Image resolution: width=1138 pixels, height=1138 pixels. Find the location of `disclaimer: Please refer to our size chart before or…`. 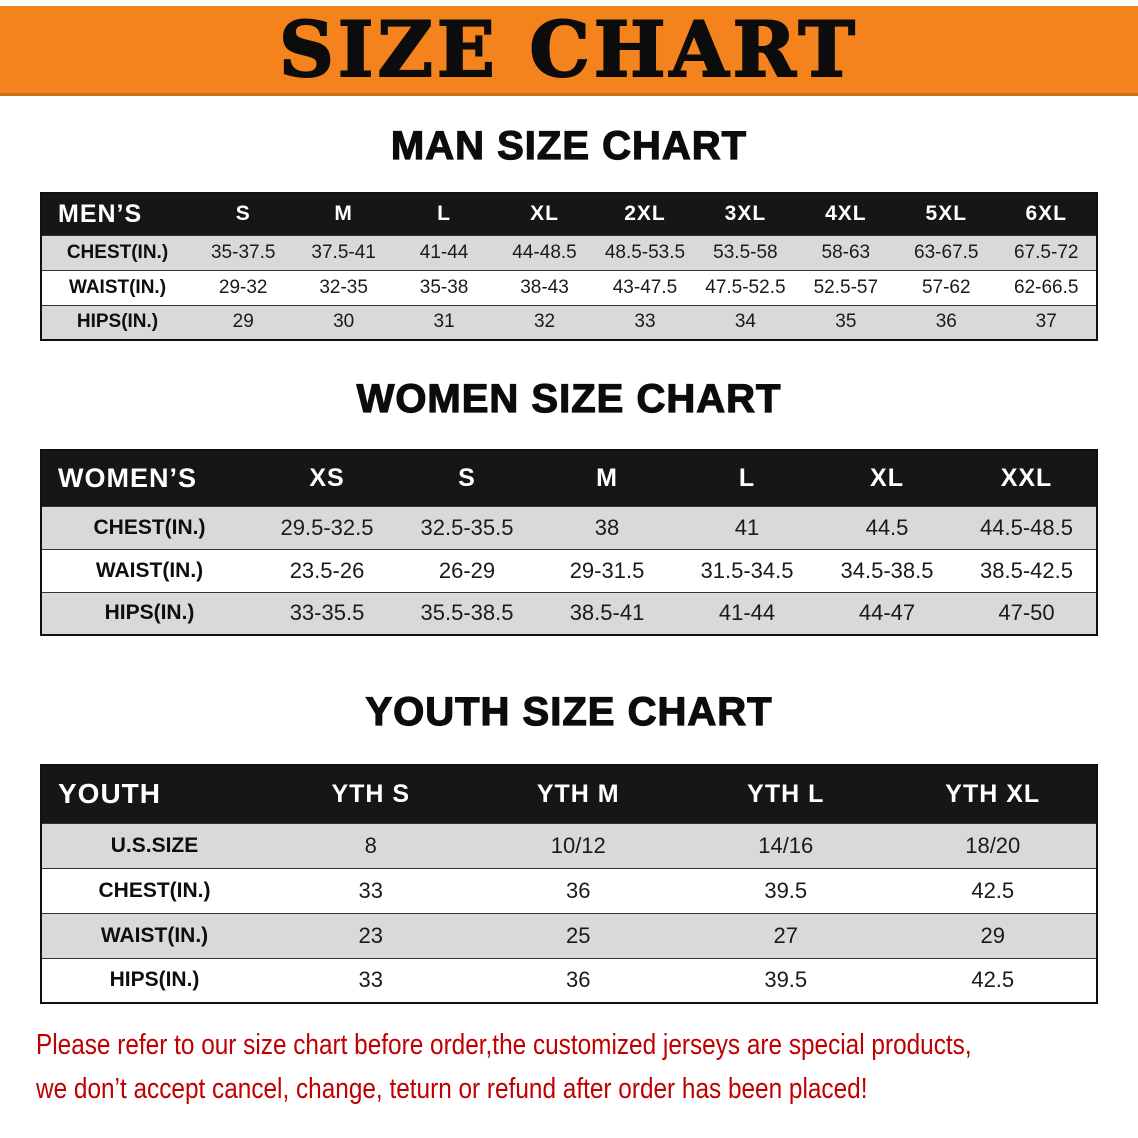

disclaimer: Please refer to our size chart before or… is located at coordinates (587, 1067).